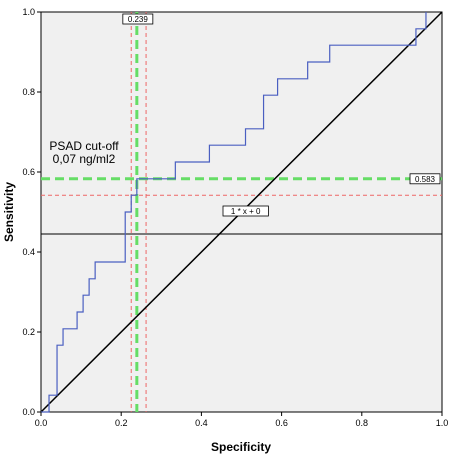  Describe the element at coordinates (241, 447) in the screenshot. I see `x-axis-title: Specificity` at that location.